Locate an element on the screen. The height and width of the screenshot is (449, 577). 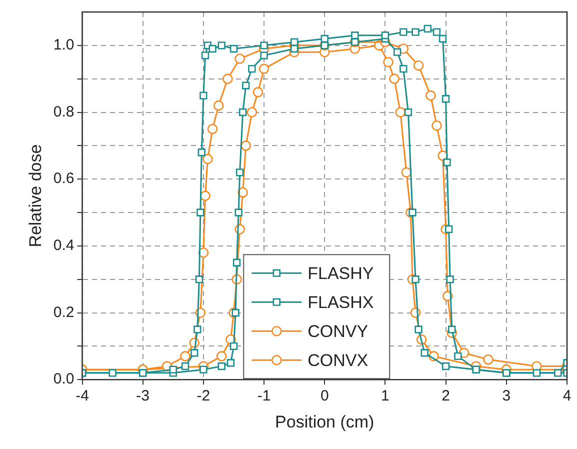
y-tick-label: 0.4 is located at coordinates (63, 245).